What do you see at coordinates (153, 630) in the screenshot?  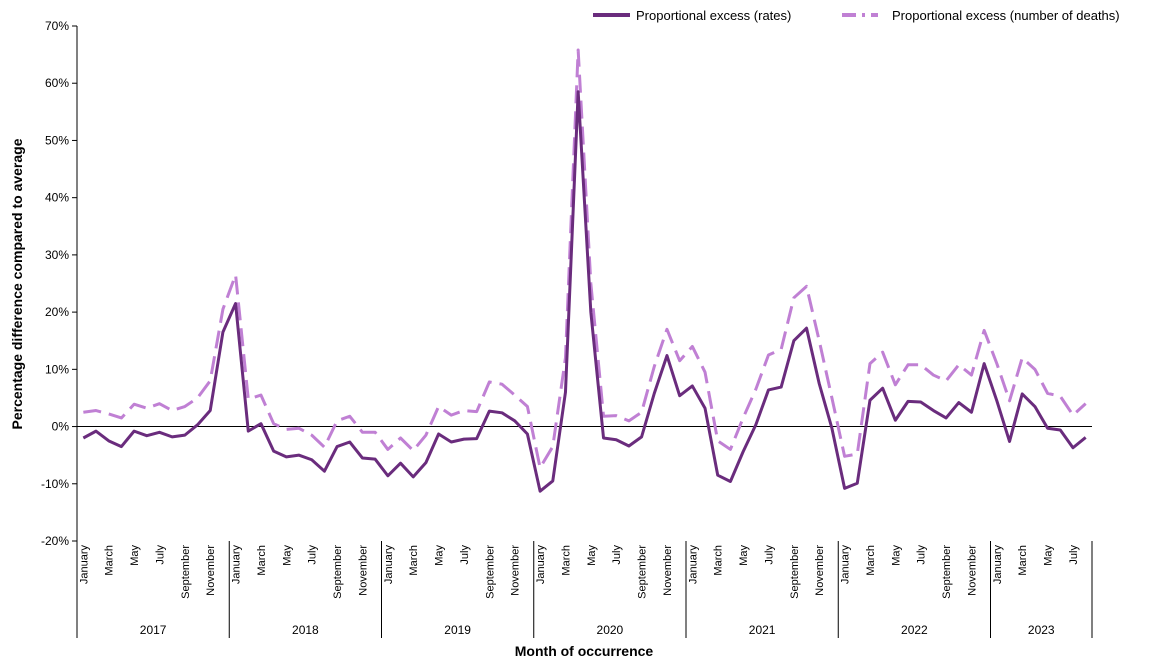 I see `year-label: 2017` at bounding box center [153, 630].